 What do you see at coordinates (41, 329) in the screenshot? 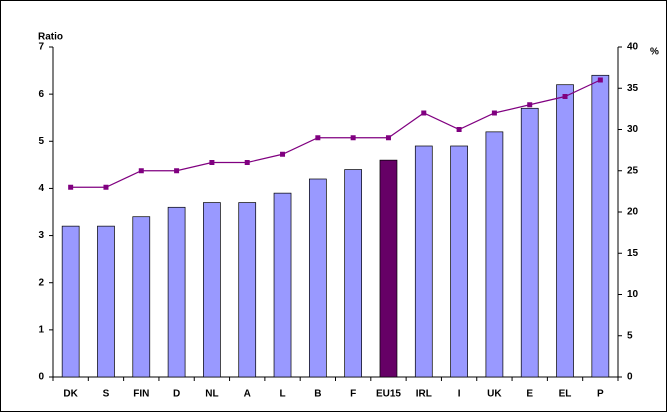
I see `y-tick-label: 1` at bounding box center [41, 329].